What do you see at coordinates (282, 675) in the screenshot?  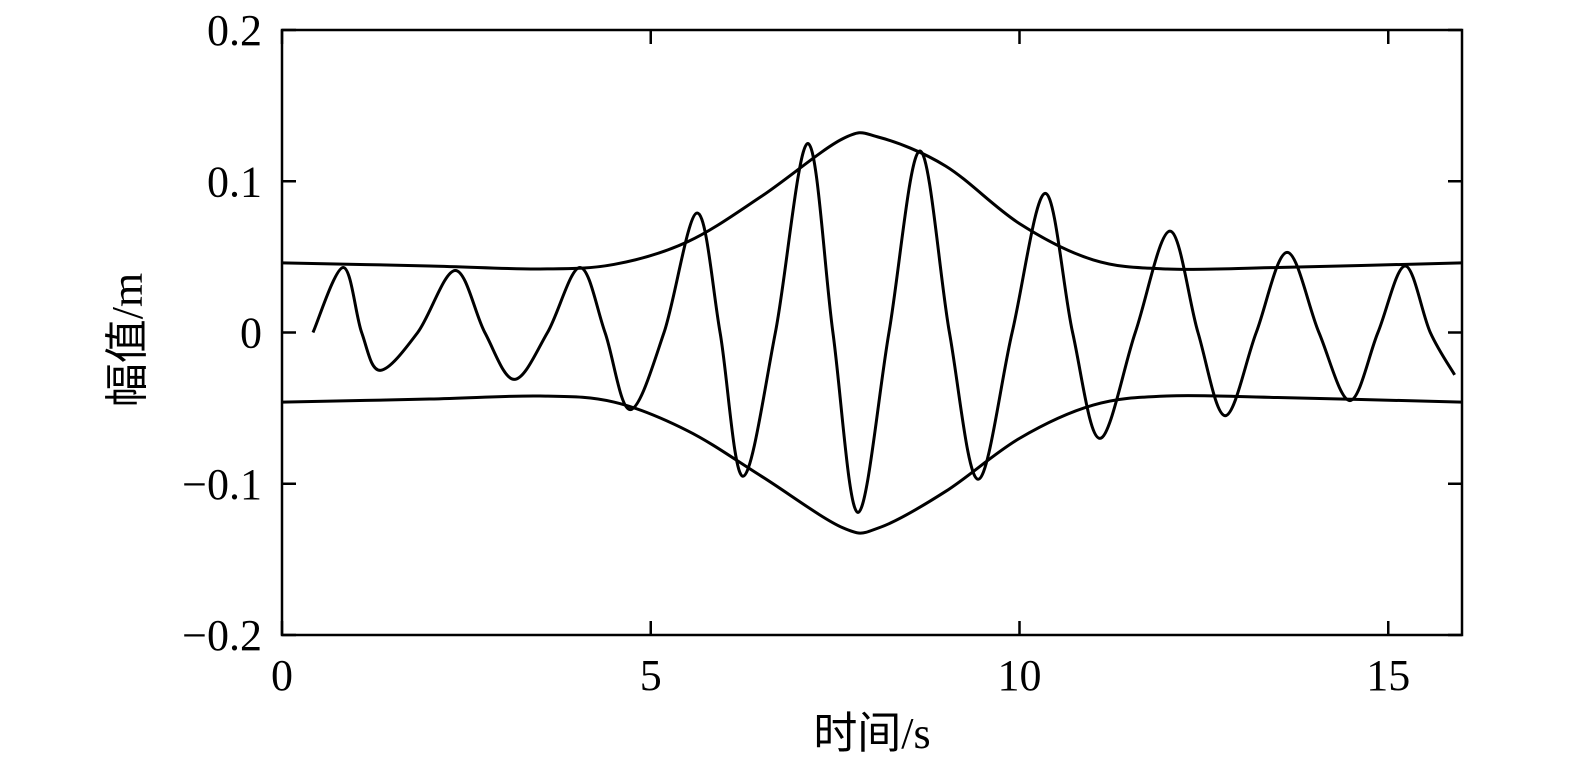 I see `x-tick-label: 0` at bounding box center [282, 675].